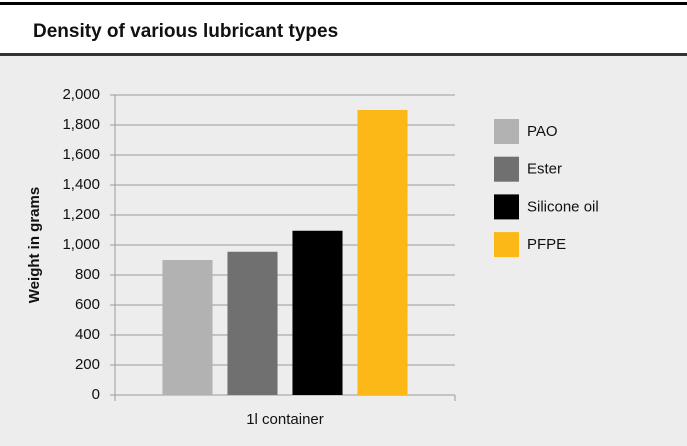 The image size is (687, 446). Describe the element at coordinates (185, 31) in the screenshot. I see `chart-title: Density of various lubricant types` at that location.